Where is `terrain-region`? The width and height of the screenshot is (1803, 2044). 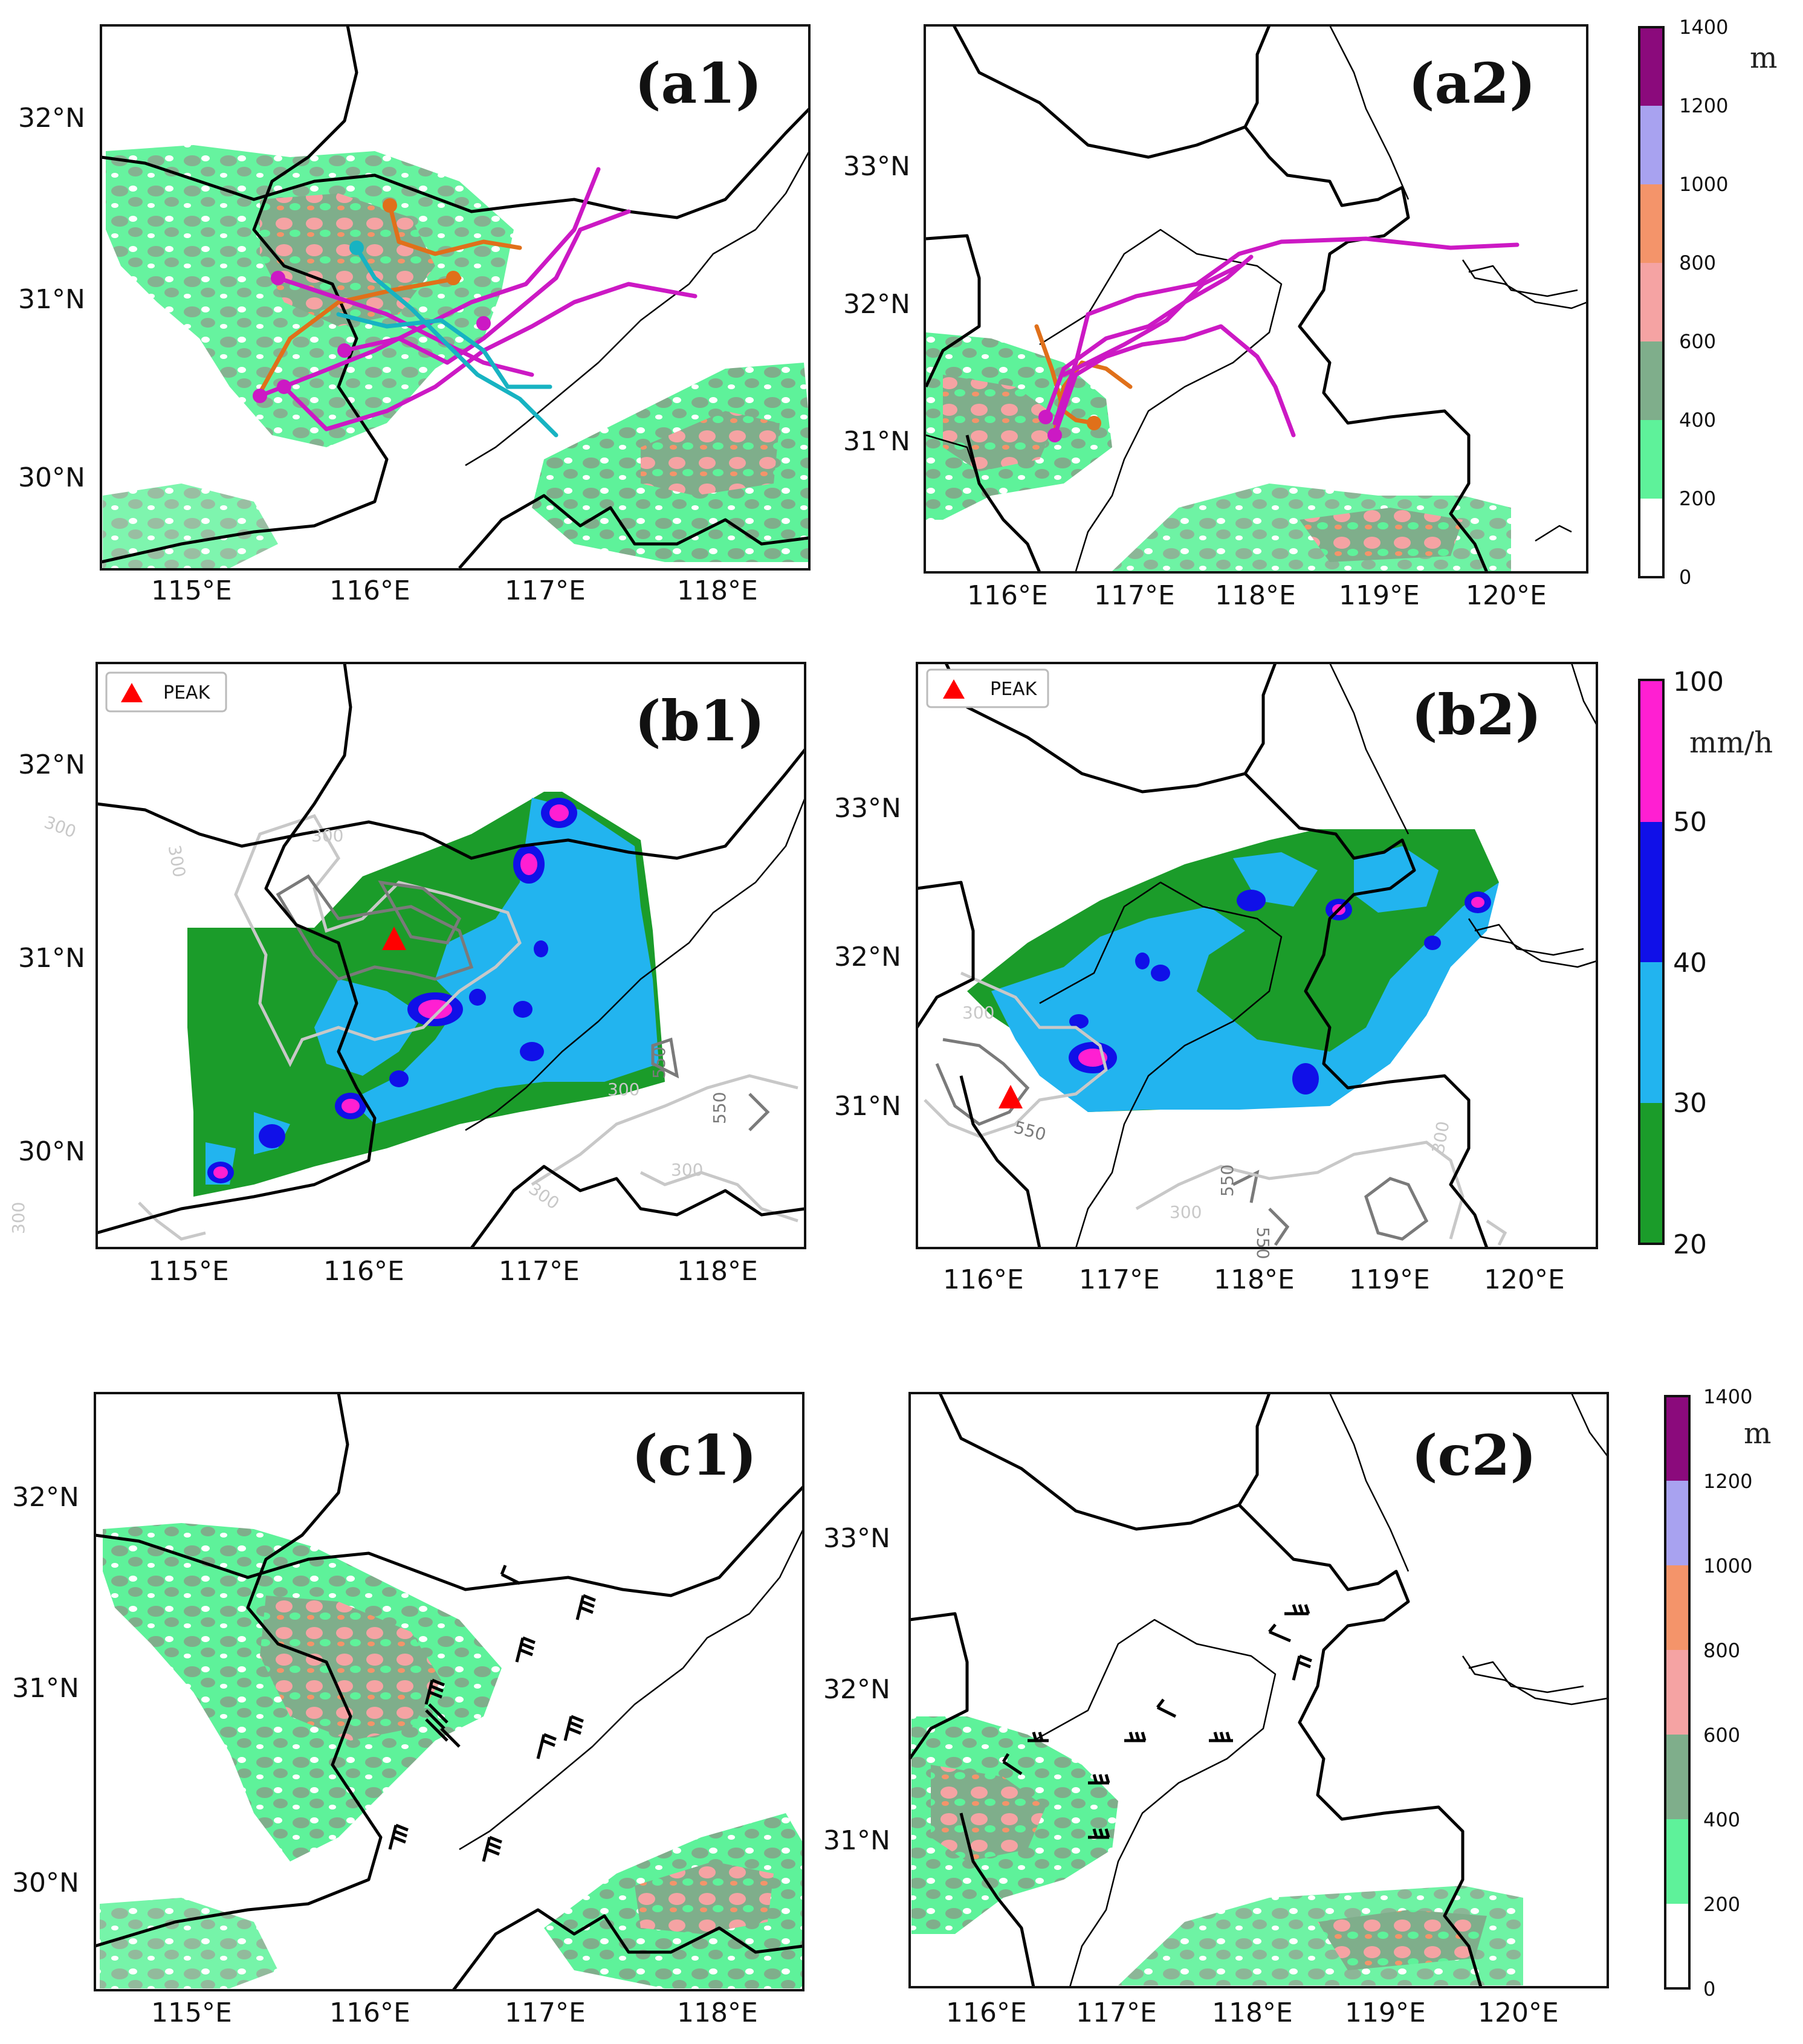
terrain-region is located at coordinates (190, 526).